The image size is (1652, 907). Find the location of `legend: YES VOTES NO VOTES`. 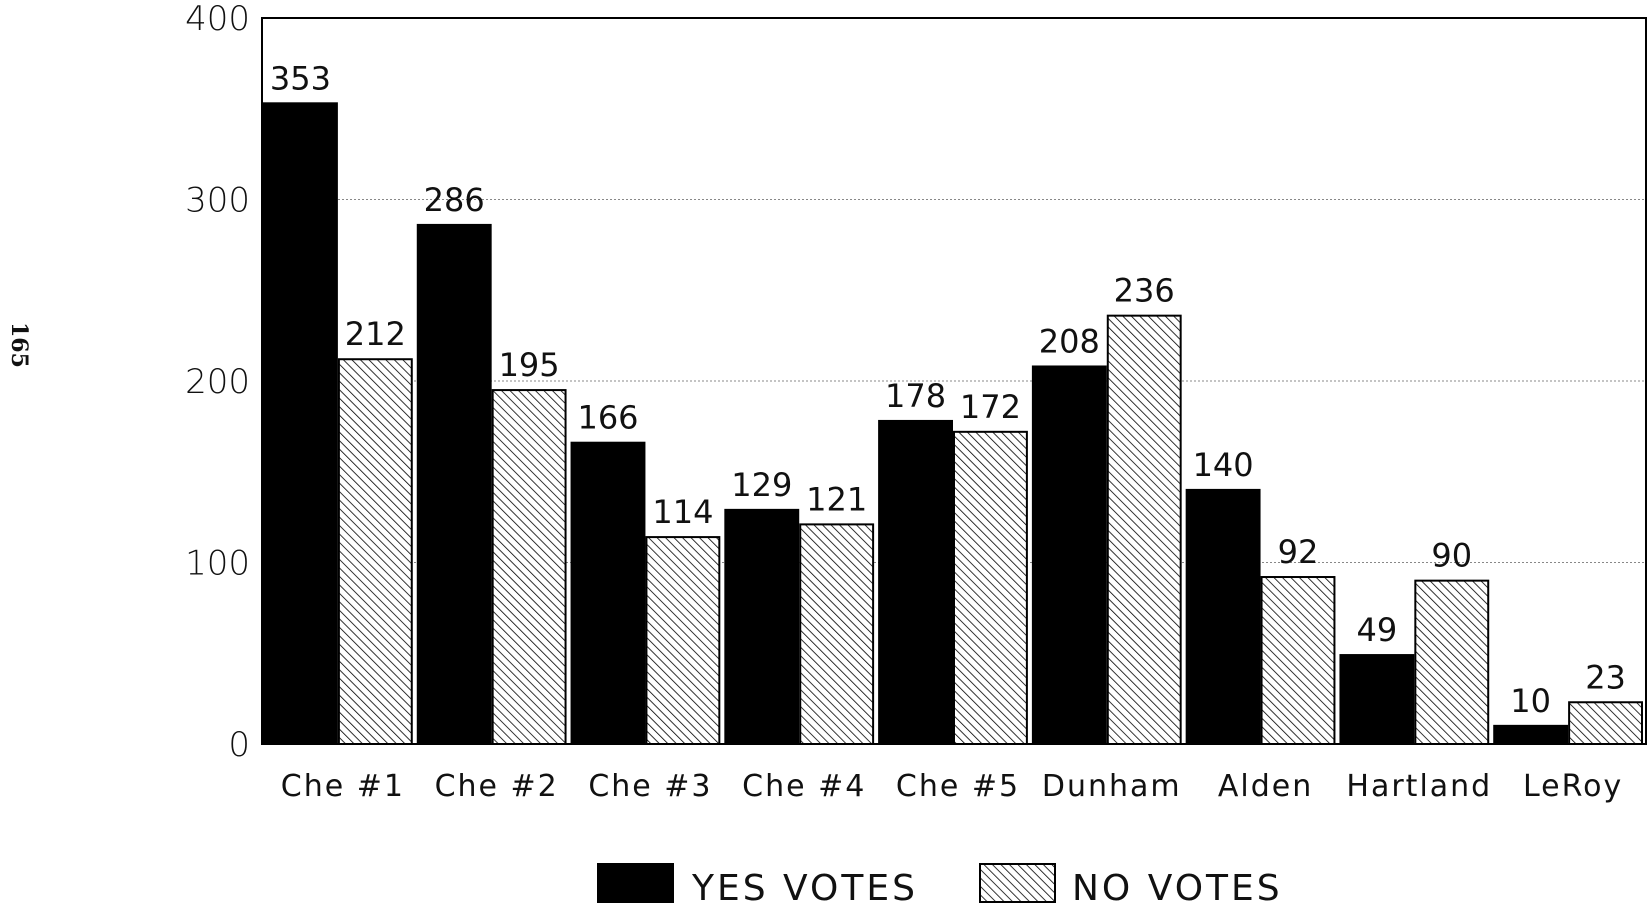

legend: YES VOTES NO VOTES is located at coordinates (940, 885).